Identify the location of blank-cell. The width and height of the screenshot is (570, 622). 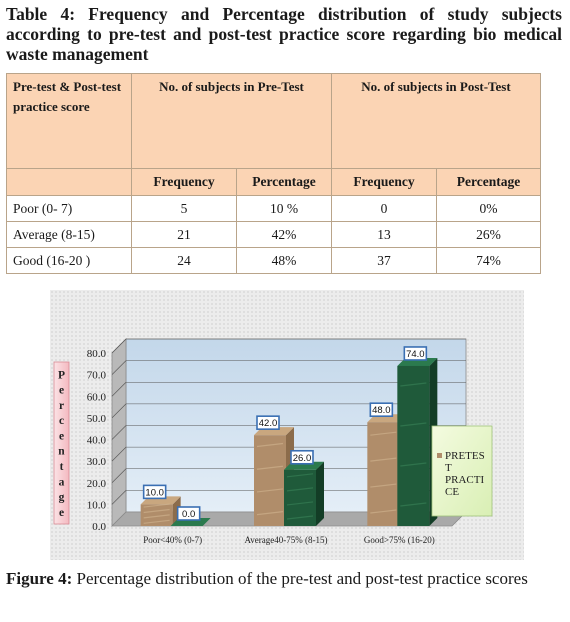
(69, 182).